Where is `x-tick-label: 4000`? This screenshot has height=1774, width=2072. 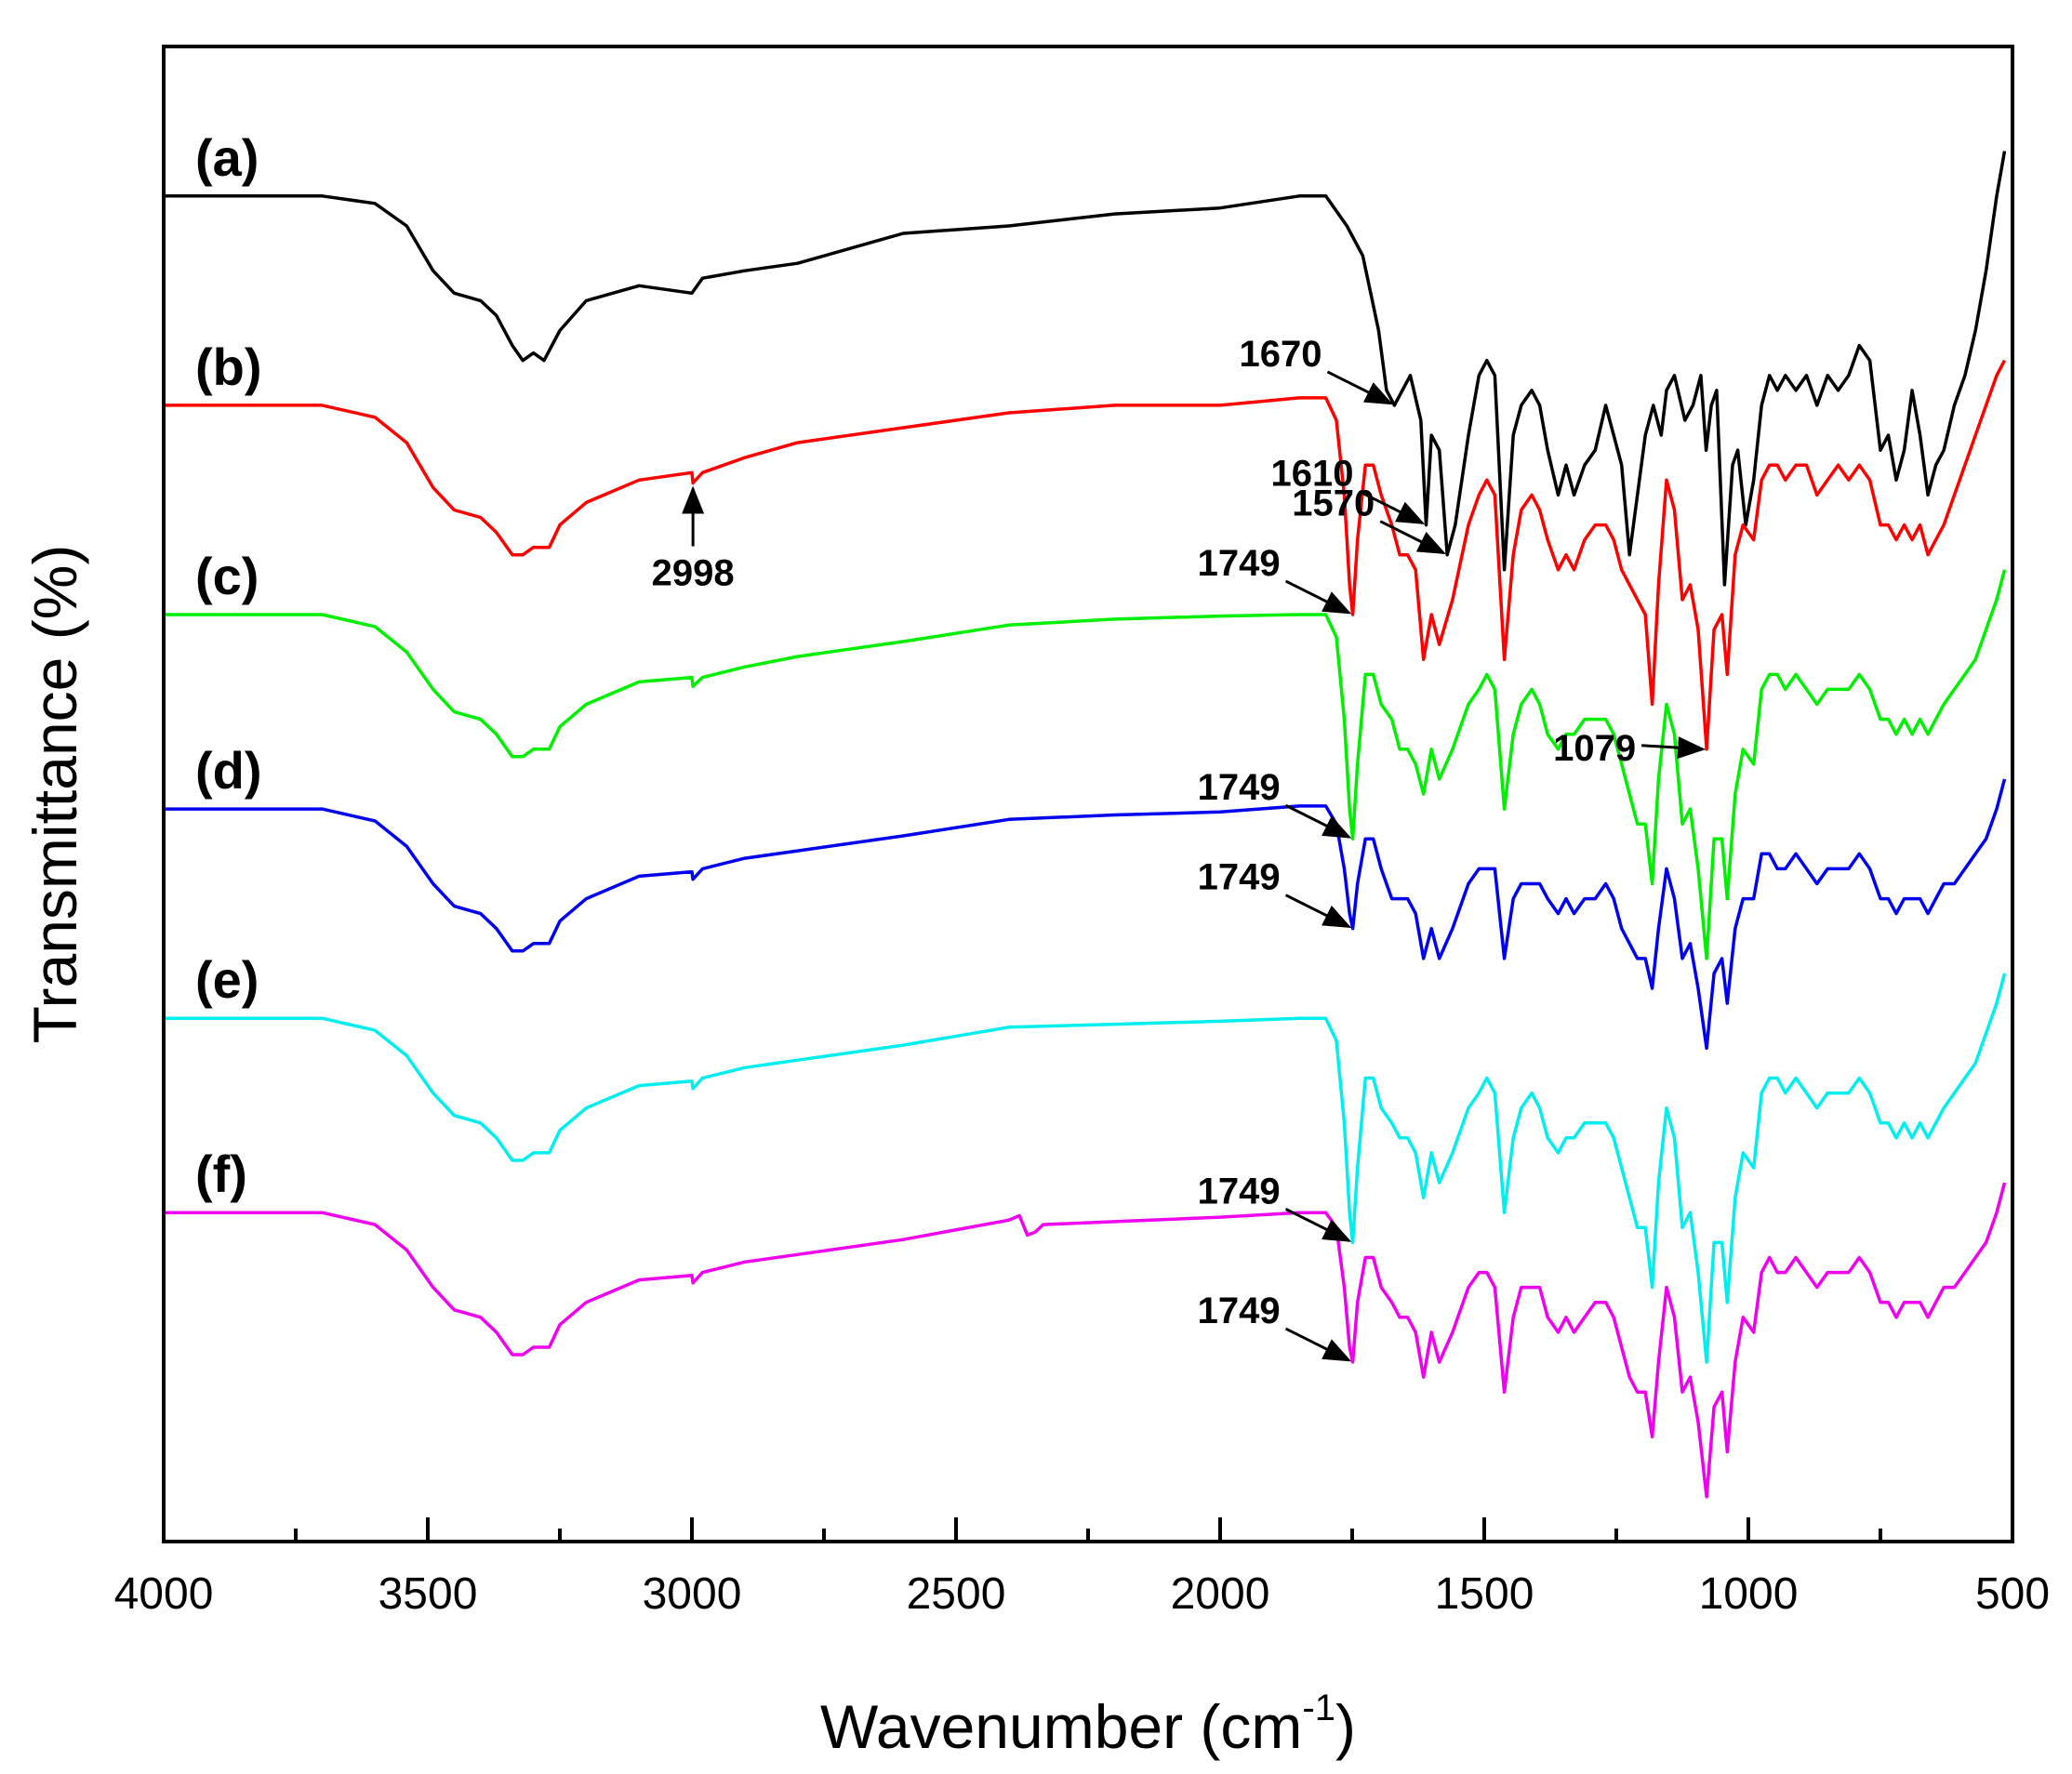
x-tick-label: 4000 is located at coordinates (164, 1594).